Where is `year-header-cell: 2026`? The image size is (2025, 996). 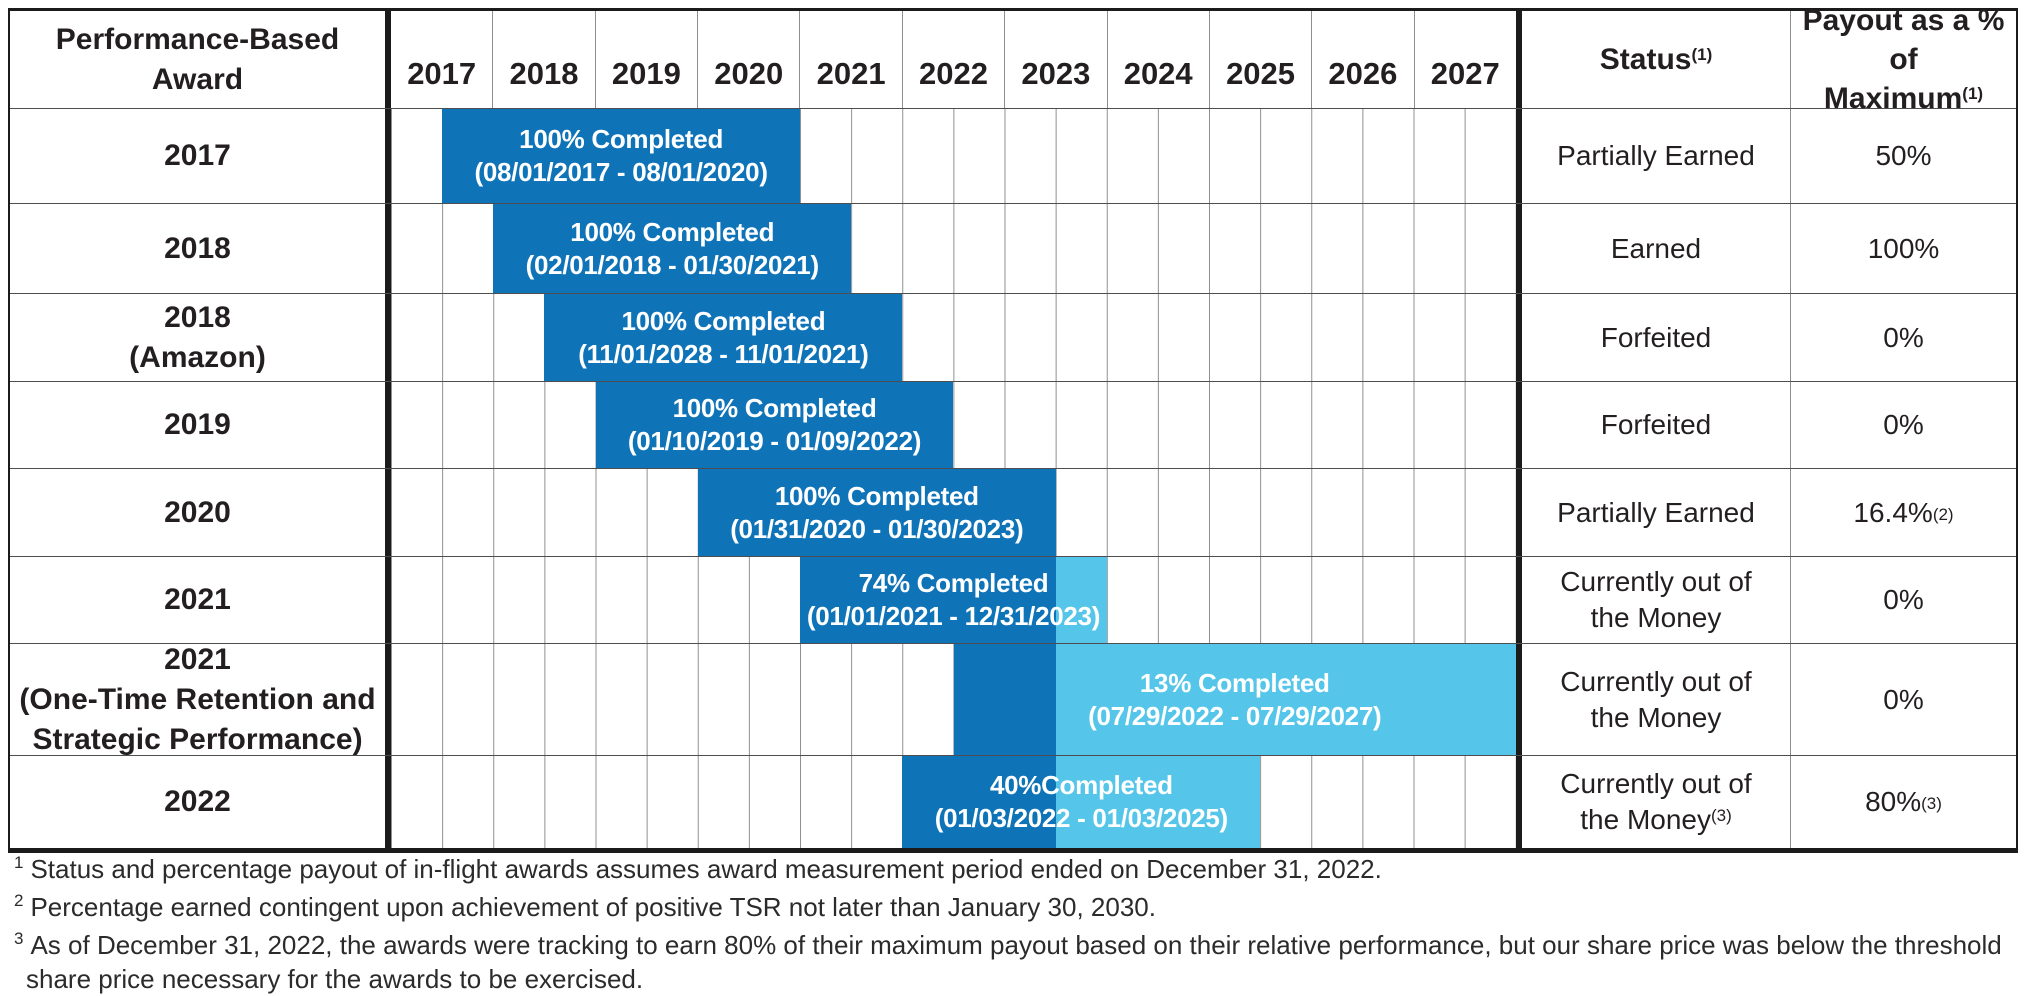
year-header-cell: 2026 is located at coordinates (1362, 59).